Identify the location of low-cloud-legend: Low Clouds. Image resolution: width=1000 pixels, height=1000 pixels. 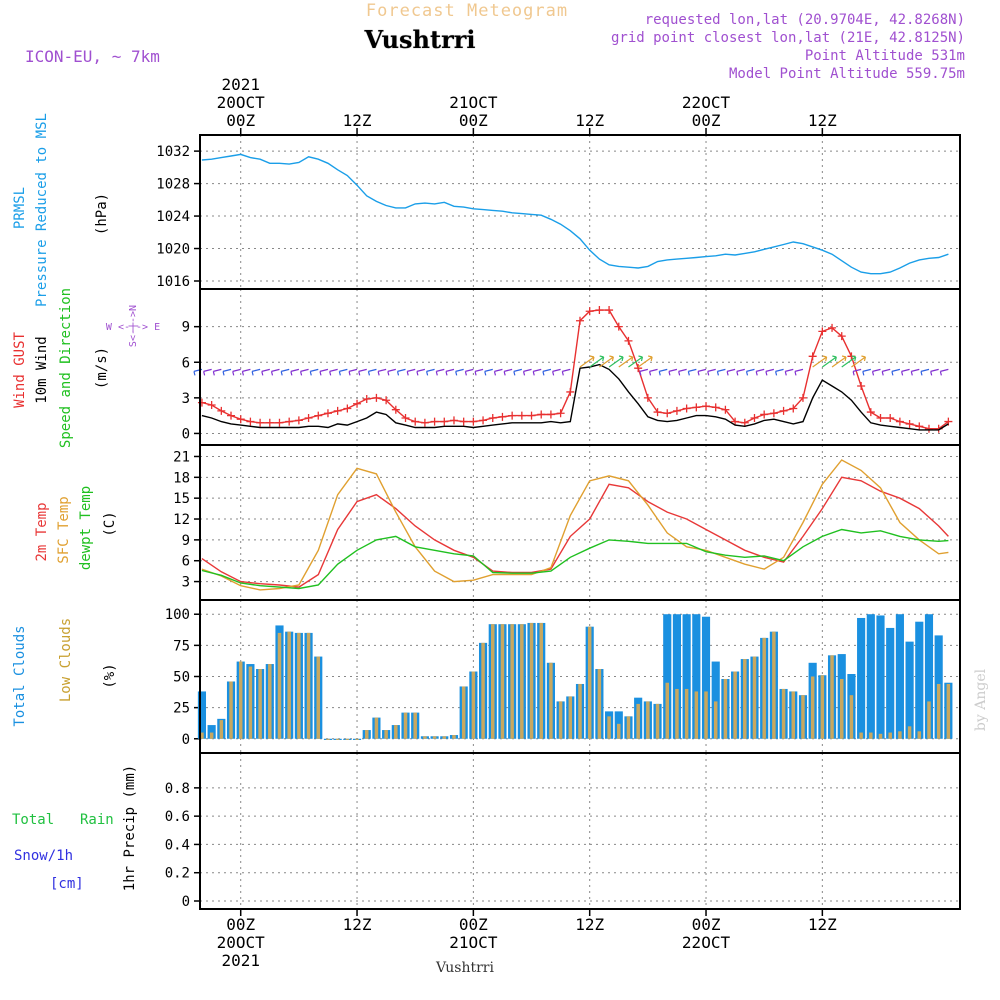
(66, 660).